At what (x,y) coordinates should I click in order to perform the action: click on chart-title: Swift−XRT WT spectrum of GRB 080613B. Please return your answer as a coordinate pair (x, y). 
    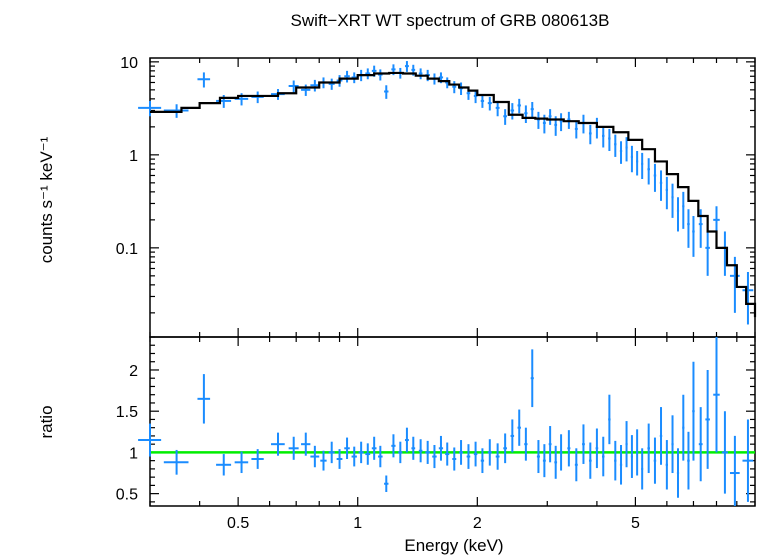
    Looking at the image, I should click on (450, 20).